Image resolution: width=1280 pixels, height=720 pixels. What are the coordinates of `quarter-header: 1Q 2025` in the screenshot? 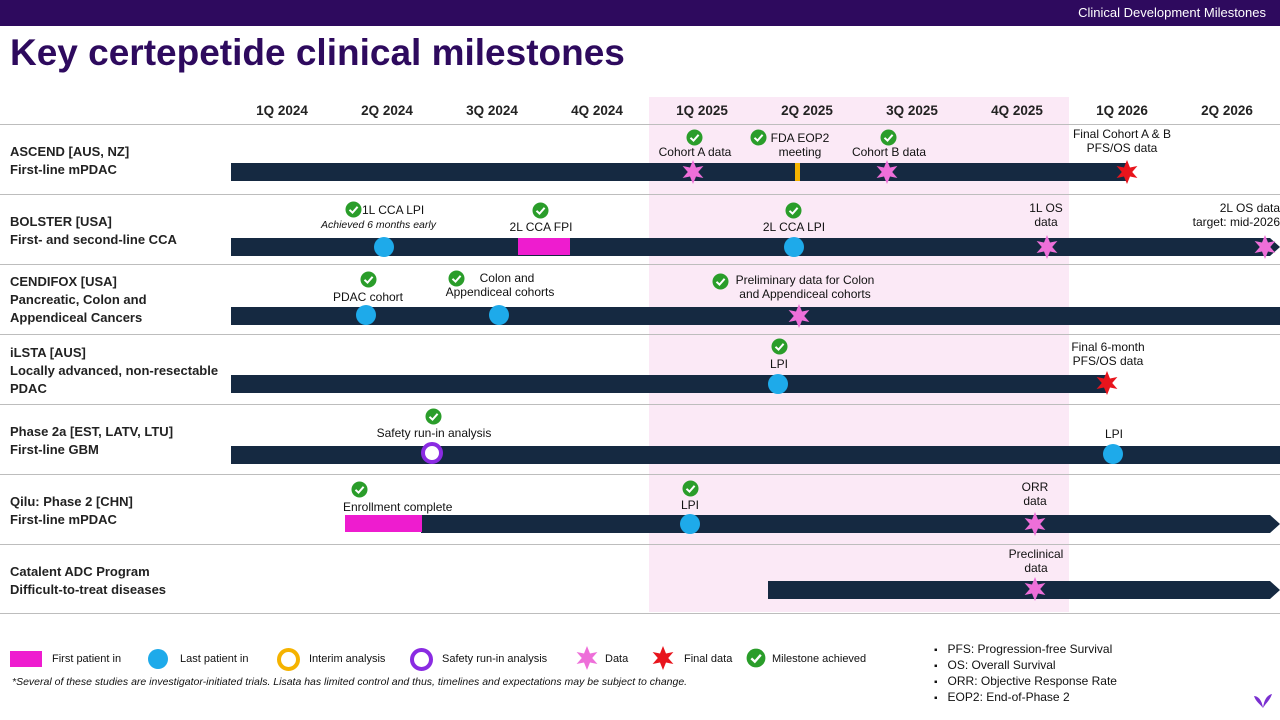 It's located at (702, 110).